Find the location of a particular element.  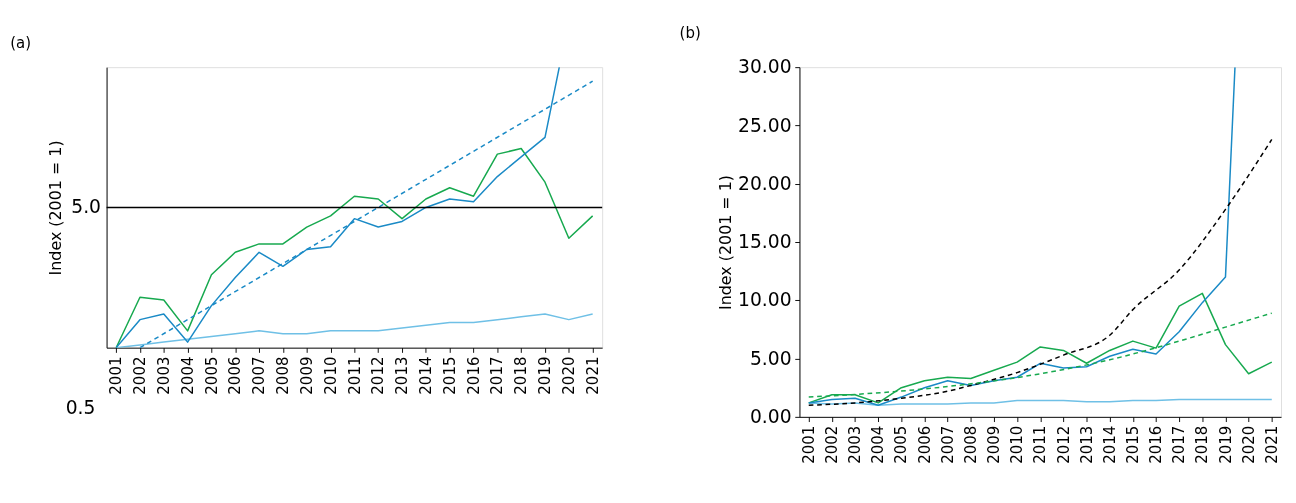

y-tick-label: 0.00 is located at coordinates (770, 416).